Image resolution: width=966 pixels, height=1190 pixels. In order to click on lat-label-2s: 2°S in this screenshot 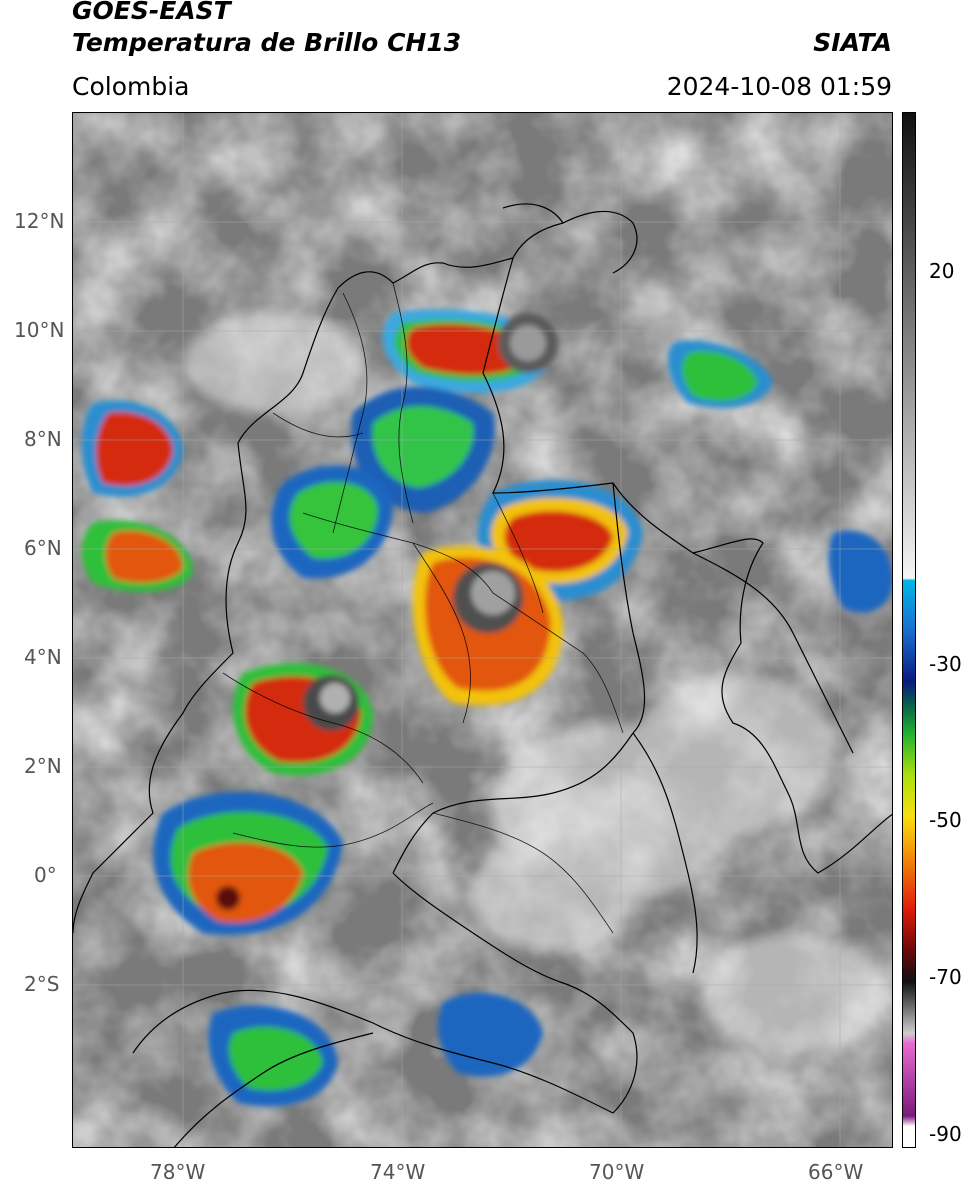, I will do `click(42, 984)`.